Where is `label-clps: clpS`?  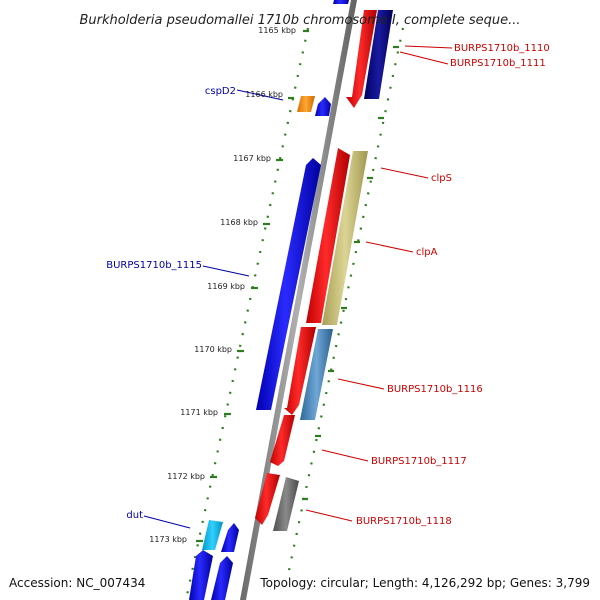
label-clps: clpS is located at coordinates (441, 178).